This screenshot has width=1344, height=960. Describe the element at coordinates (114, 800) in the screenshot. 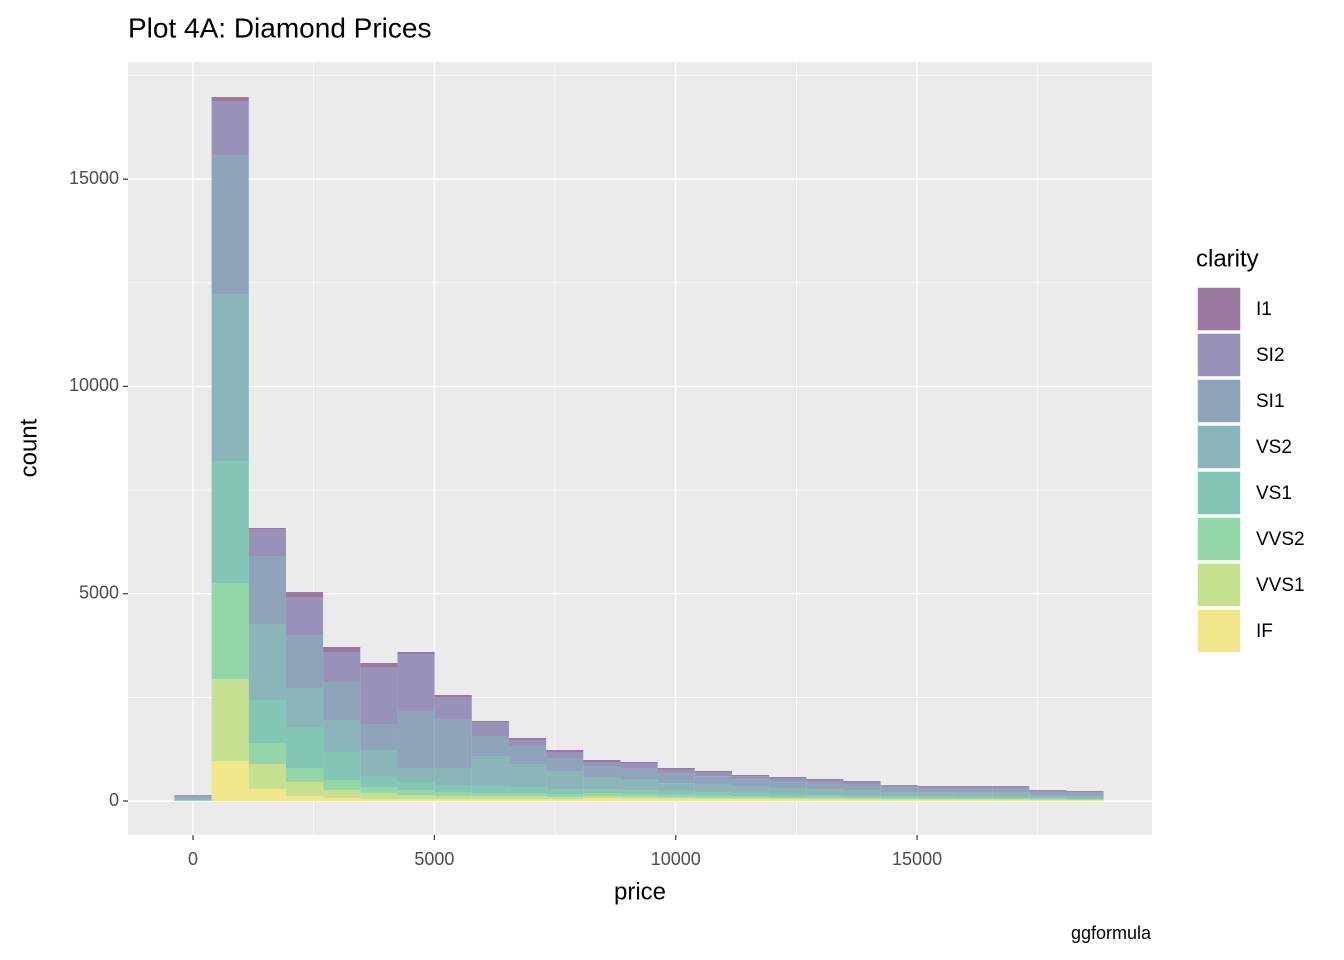

I see `y-tick-label: 0` at that location.